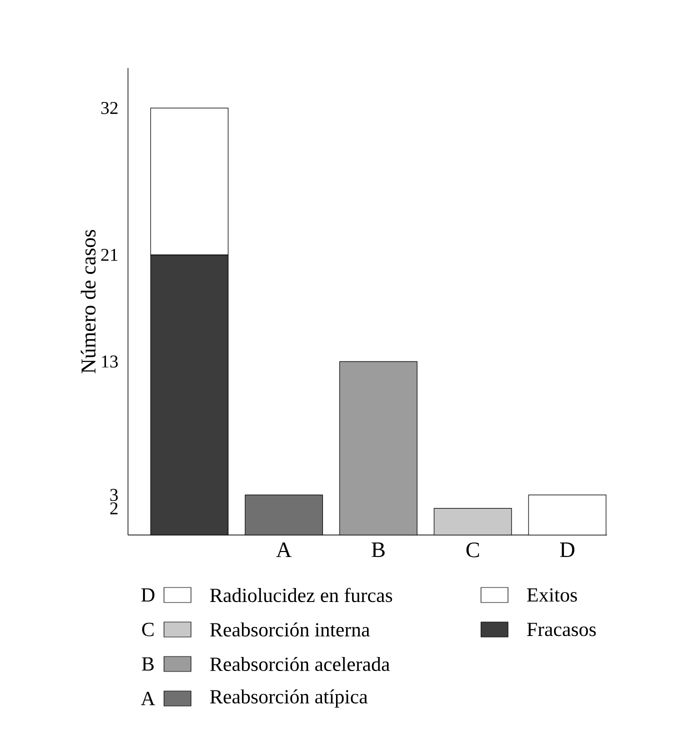 The width and height of the screenshot is (676, 731). What do you see at coordinates (88, 302) in the screenshot?
I see `y-axis-title: Número de casos` at bounding box center [88, 302].